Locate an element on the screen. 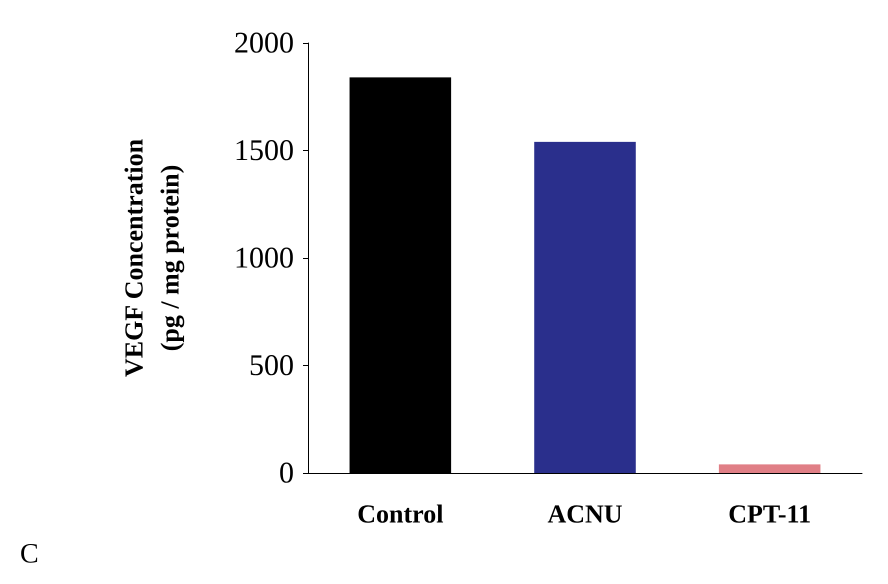 The height and width of the screenshot is (584, 888). x-tick-label: CPT-11 is located at coordinates (770, 514).